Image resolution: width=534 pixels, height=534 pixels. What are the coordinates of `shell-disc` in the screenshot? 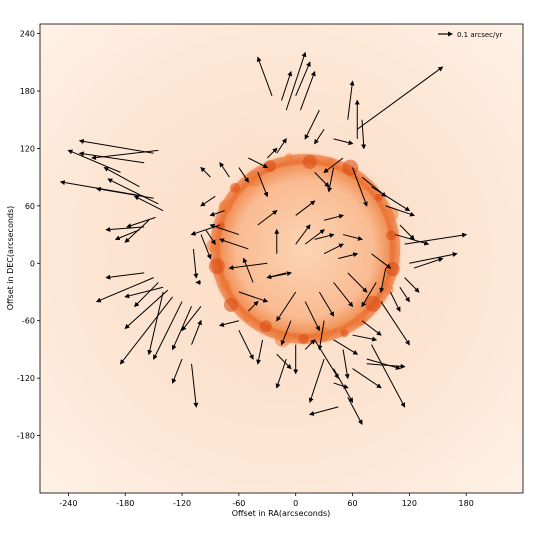 It's located at (305, 248).